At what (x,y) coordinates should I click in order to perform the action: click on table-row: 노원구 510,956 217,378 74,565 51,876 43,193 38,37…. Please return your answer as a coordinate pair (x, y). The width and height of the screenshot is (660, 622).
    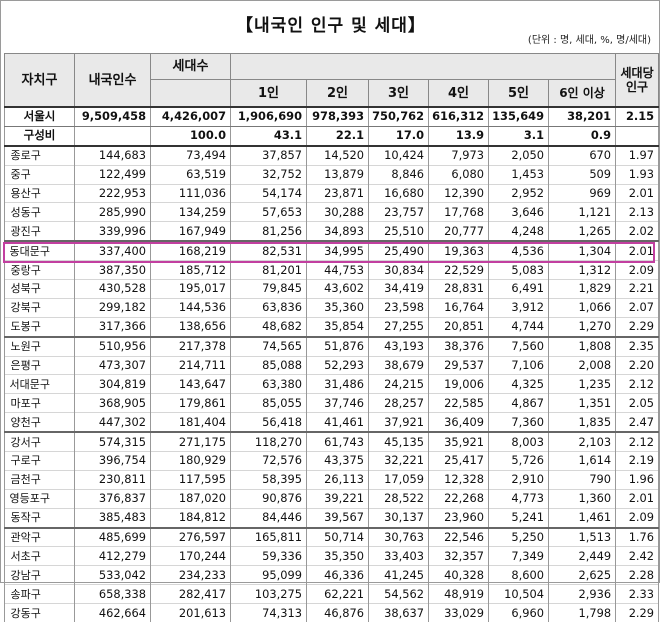
    Looking at the image, I should click on (332, 346).